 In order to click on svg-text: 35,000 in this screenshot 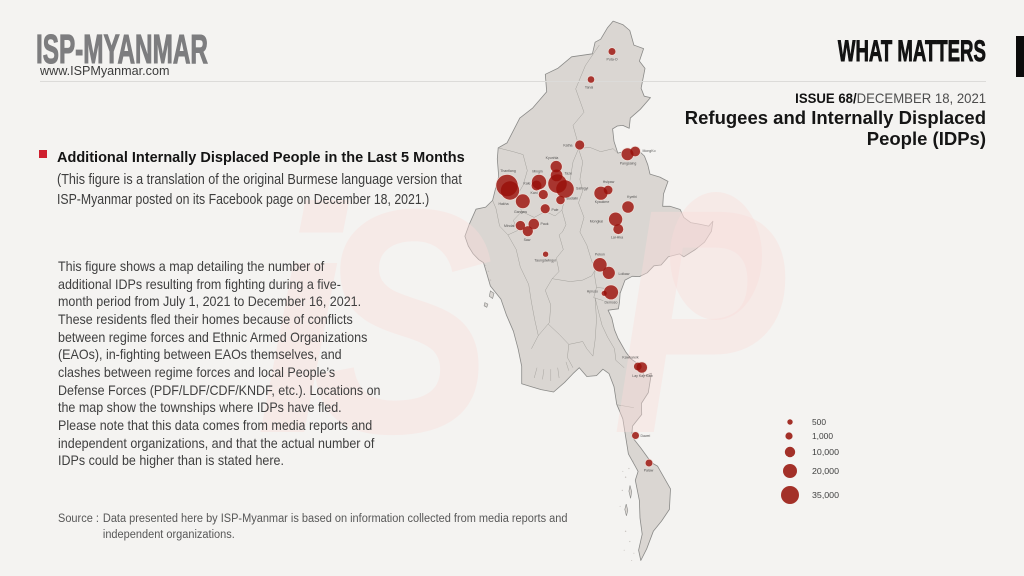, I will do `click(826, 495)`.